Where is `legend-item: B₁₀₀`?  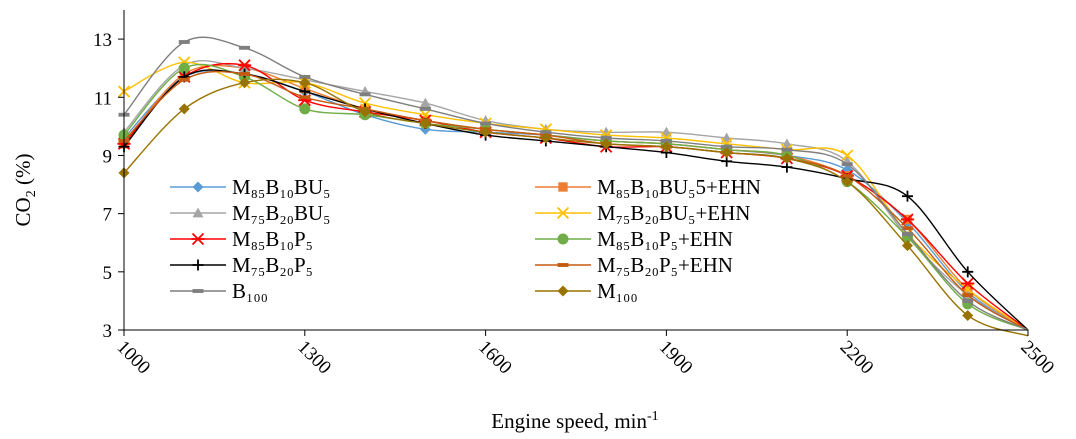
legend-item: B₁₀₀ is located at coordinates (219, 291).